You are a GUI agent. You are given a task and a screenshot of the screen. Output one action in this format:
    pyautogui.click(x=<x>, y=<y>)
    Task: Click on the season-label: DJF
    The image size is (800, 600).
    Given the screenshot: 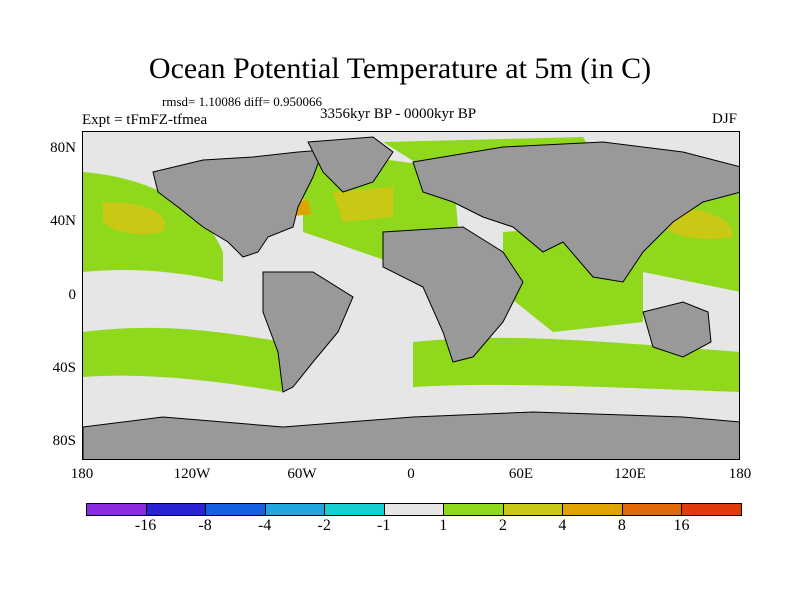 What is the action you would take?
    pyautogui.click(x=725, y=119)
    